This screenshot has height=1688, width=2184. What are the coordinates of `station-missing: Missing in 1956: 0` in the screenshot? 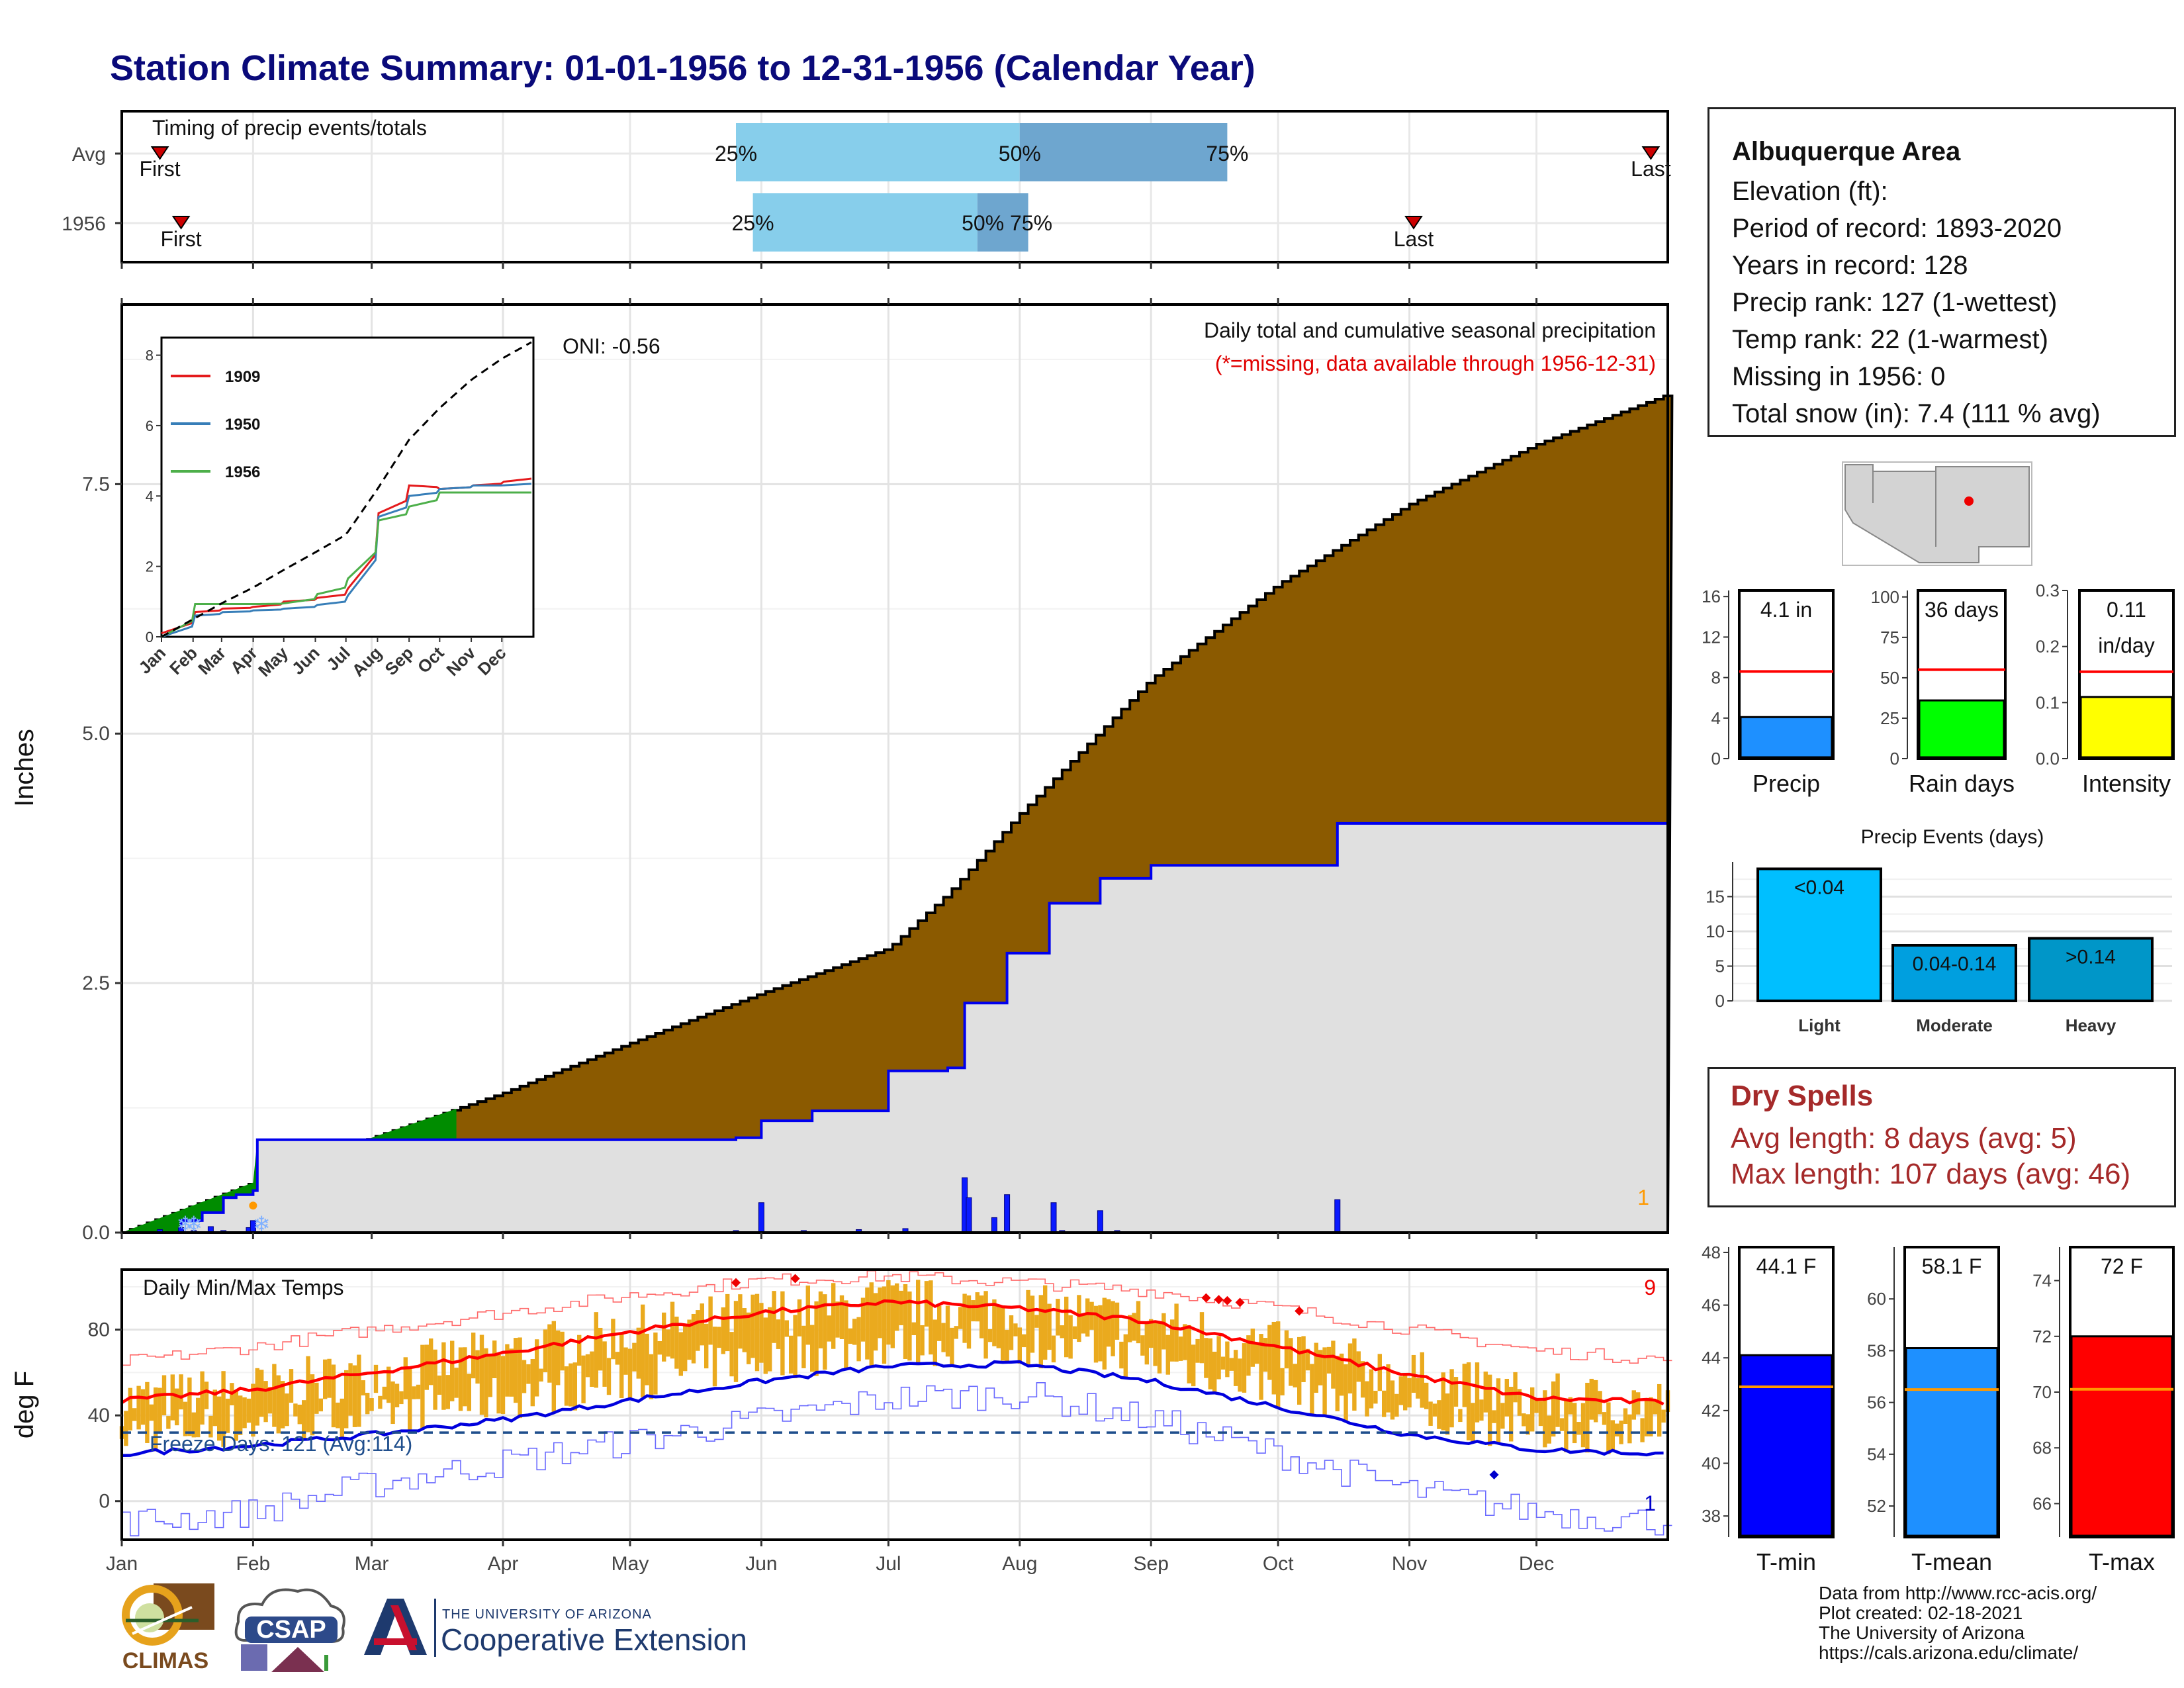 It's located at (1839, 376).